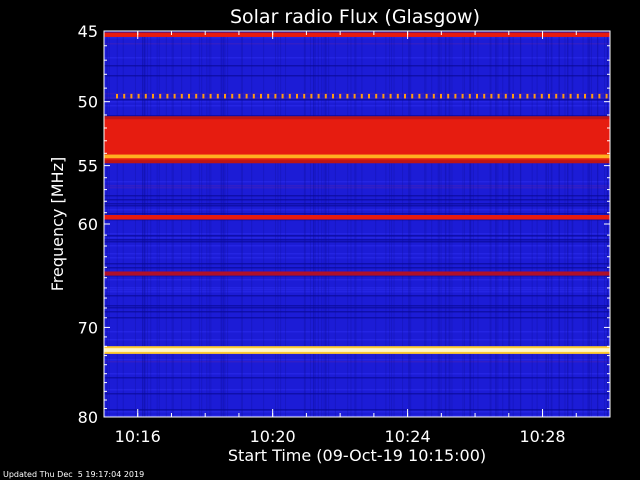 Image resolution: width=640 pixels, height=480 pixels. What do you see at coordinates (542, 436) in the screenshot?
I see `x-tick-label: 10:28` at bounding box center [542, 436].